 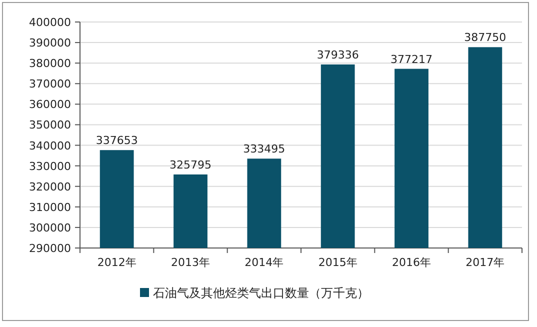 I want to click on x-tick-label: 2013年, so click(x=190, y=262).